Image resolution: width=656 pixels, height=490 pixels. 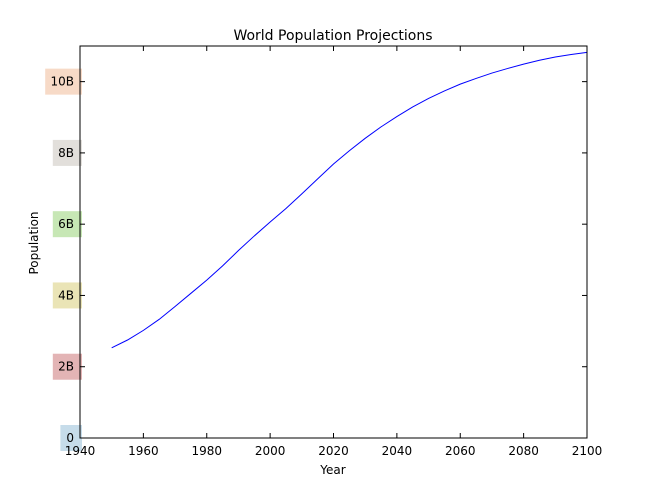 I want to click on x-tick-label: 2020, so click(x=333, y=451).